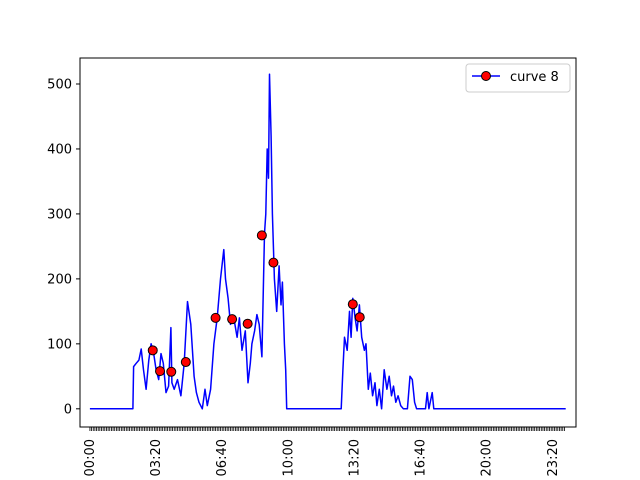 The height and width of the screenshot is (480, 640). I want to click on legend: curve 8, so click(518, 78).